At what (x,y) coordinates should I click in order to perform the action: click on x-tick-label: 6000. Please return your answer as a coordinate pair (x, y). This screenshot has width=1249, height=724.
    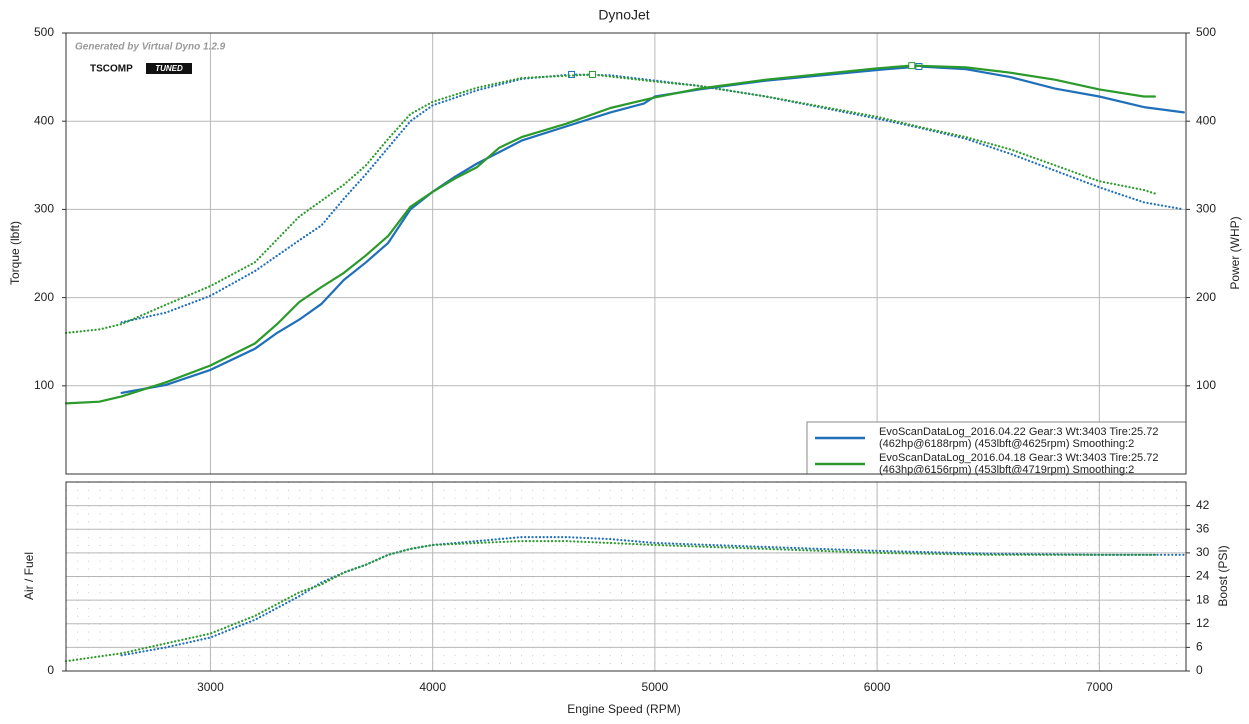
    Looking at the image, I should click on (877, 687).